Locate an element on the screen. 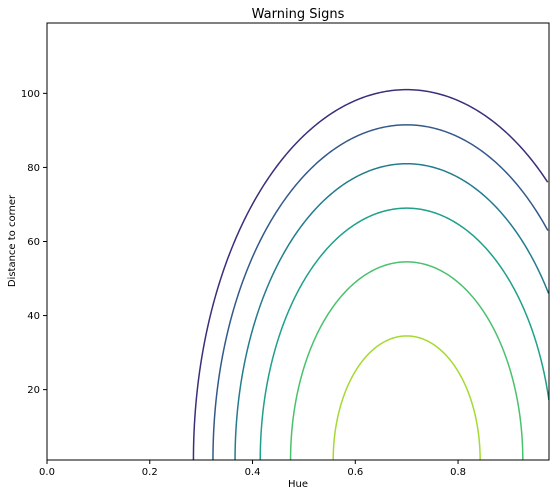  x-tick-label: 0.8 is located at coordinates (458, 472).